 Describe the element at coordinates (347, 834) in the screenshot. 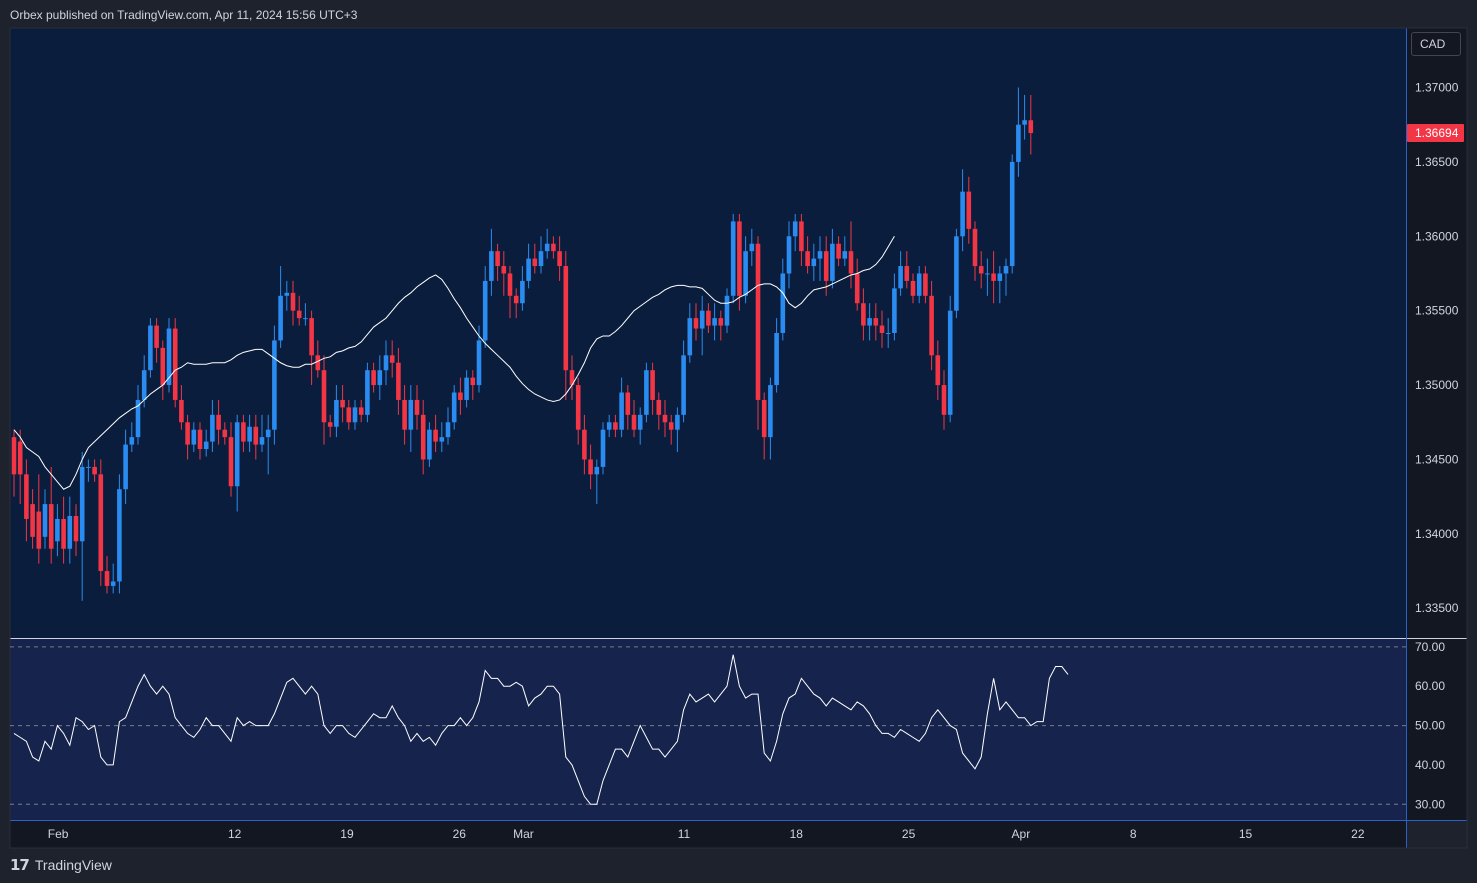

I see `time-tick-label: 19` at that location.